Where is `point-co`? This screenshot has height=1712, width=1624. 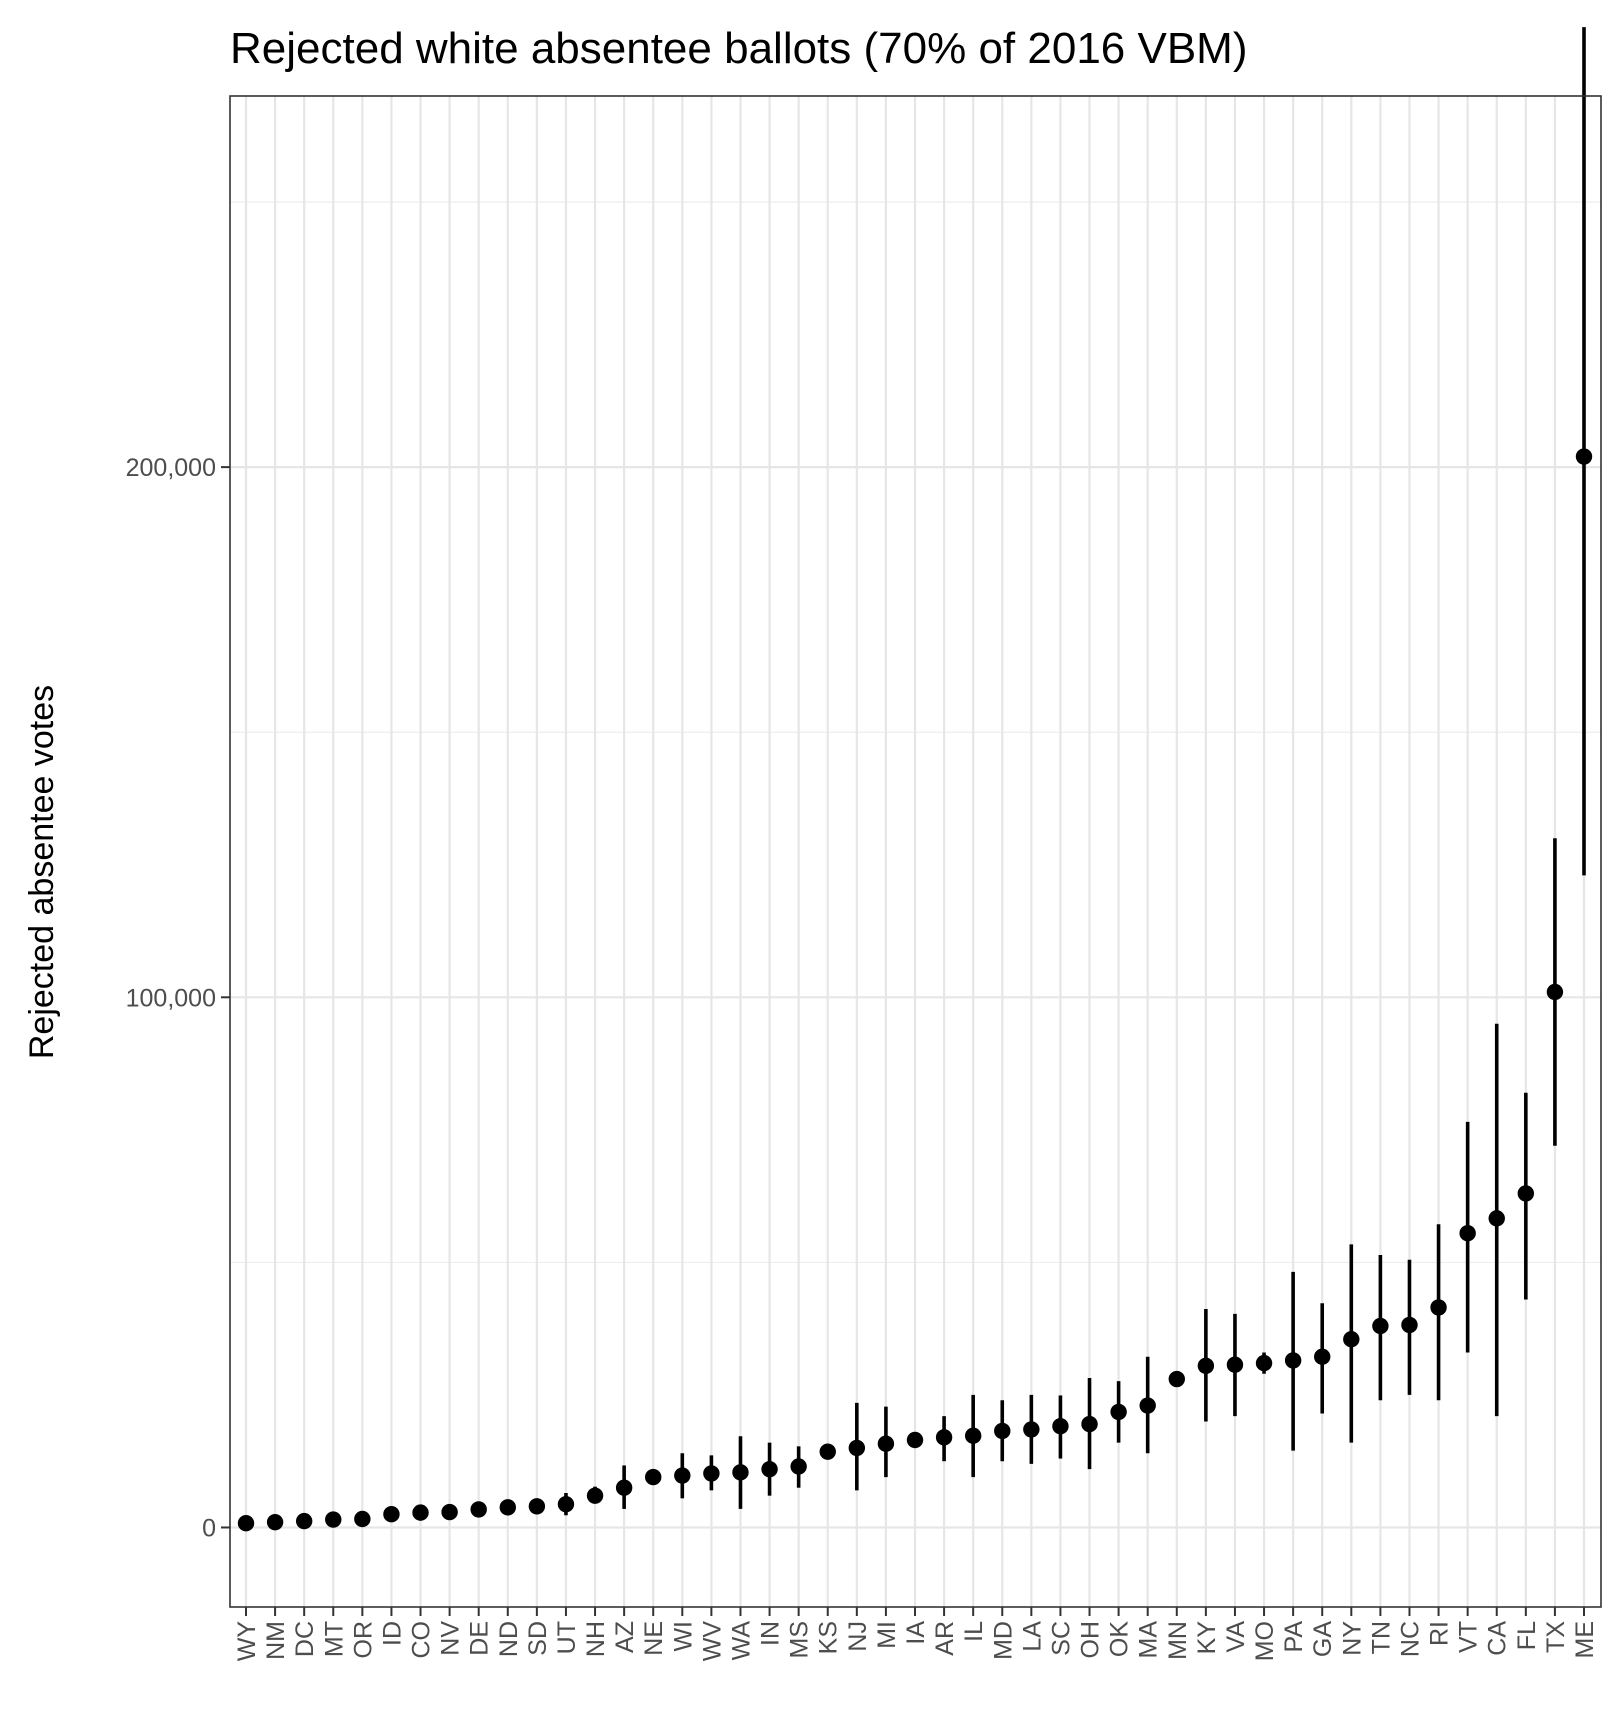
point-co is located at coordinates (420, 1512).